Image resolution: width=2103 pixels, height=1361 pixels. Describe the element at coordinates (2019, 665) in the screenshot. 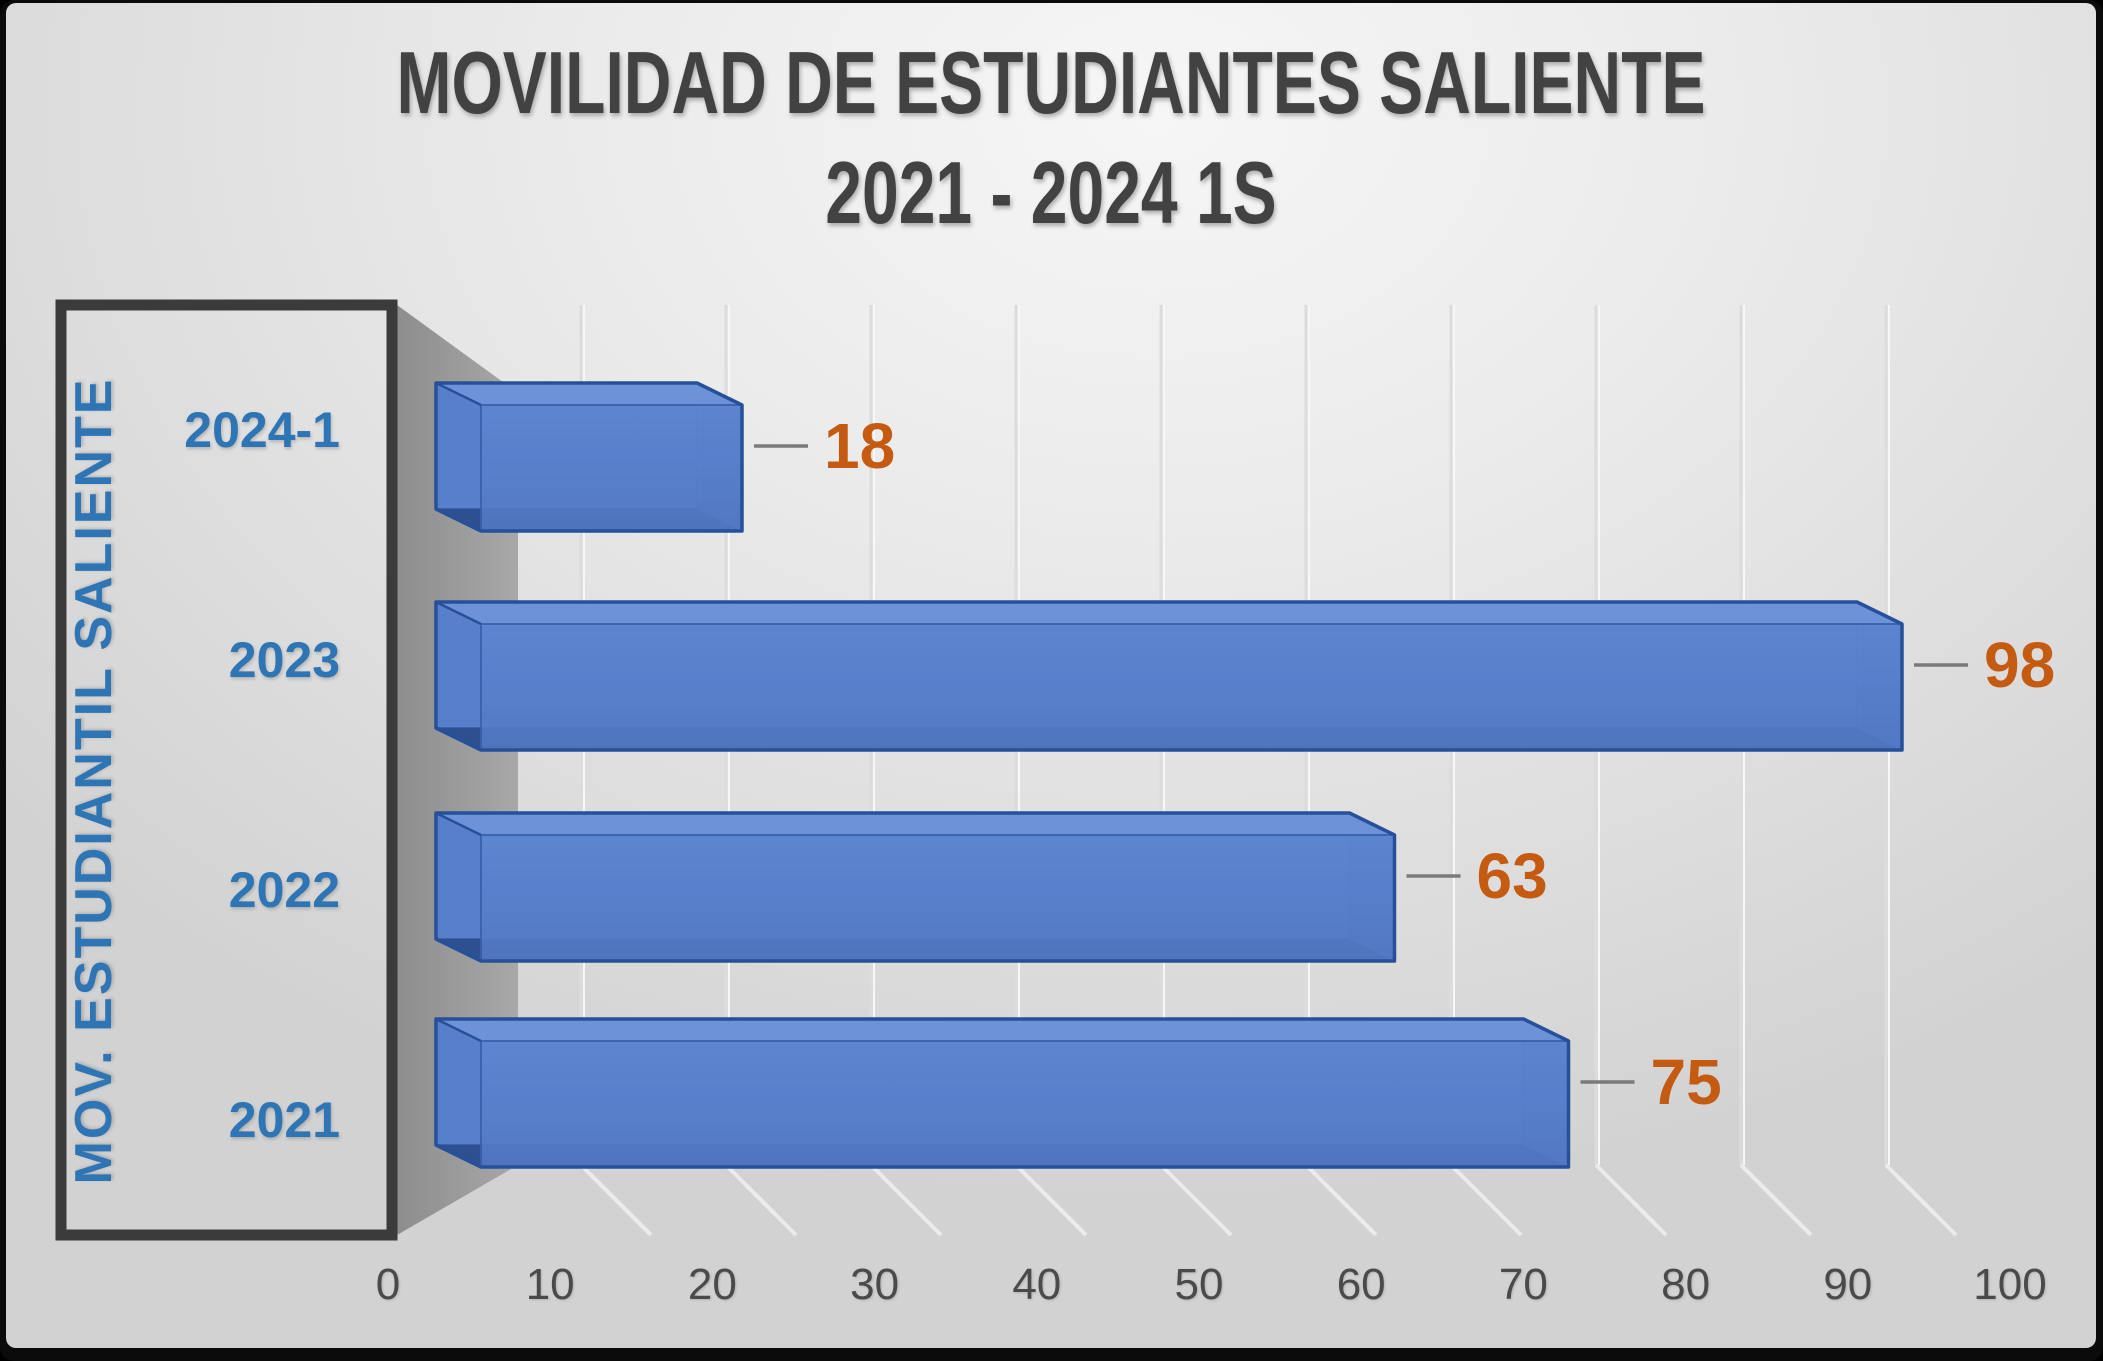

I see `data-label-2023: 98` at that location.